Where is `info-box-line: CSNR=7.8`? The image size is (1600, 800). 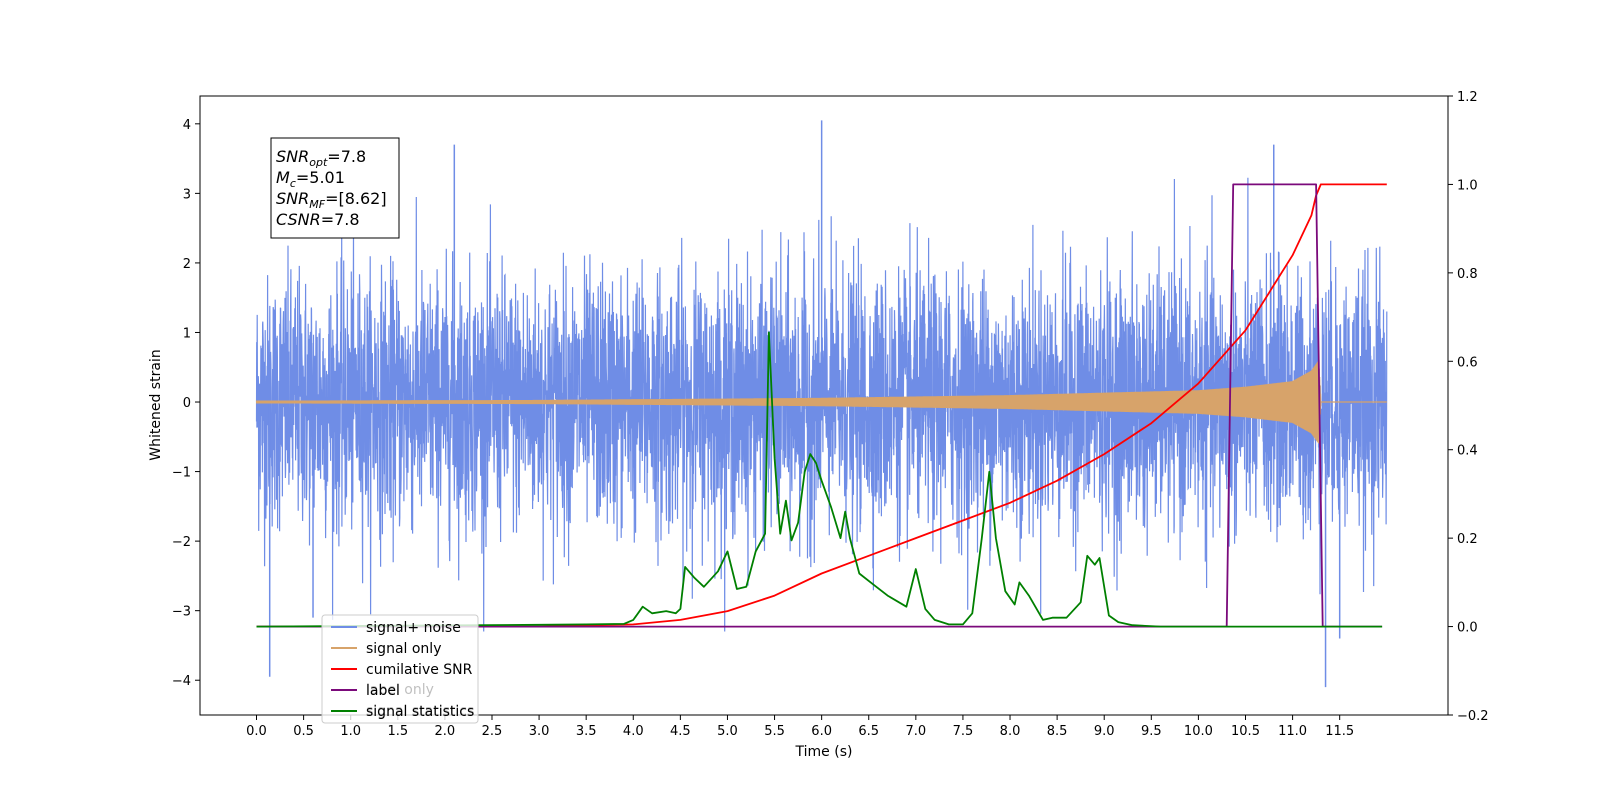 info-box-line: CSNR=7.8 is located at coordinates (318, 219).